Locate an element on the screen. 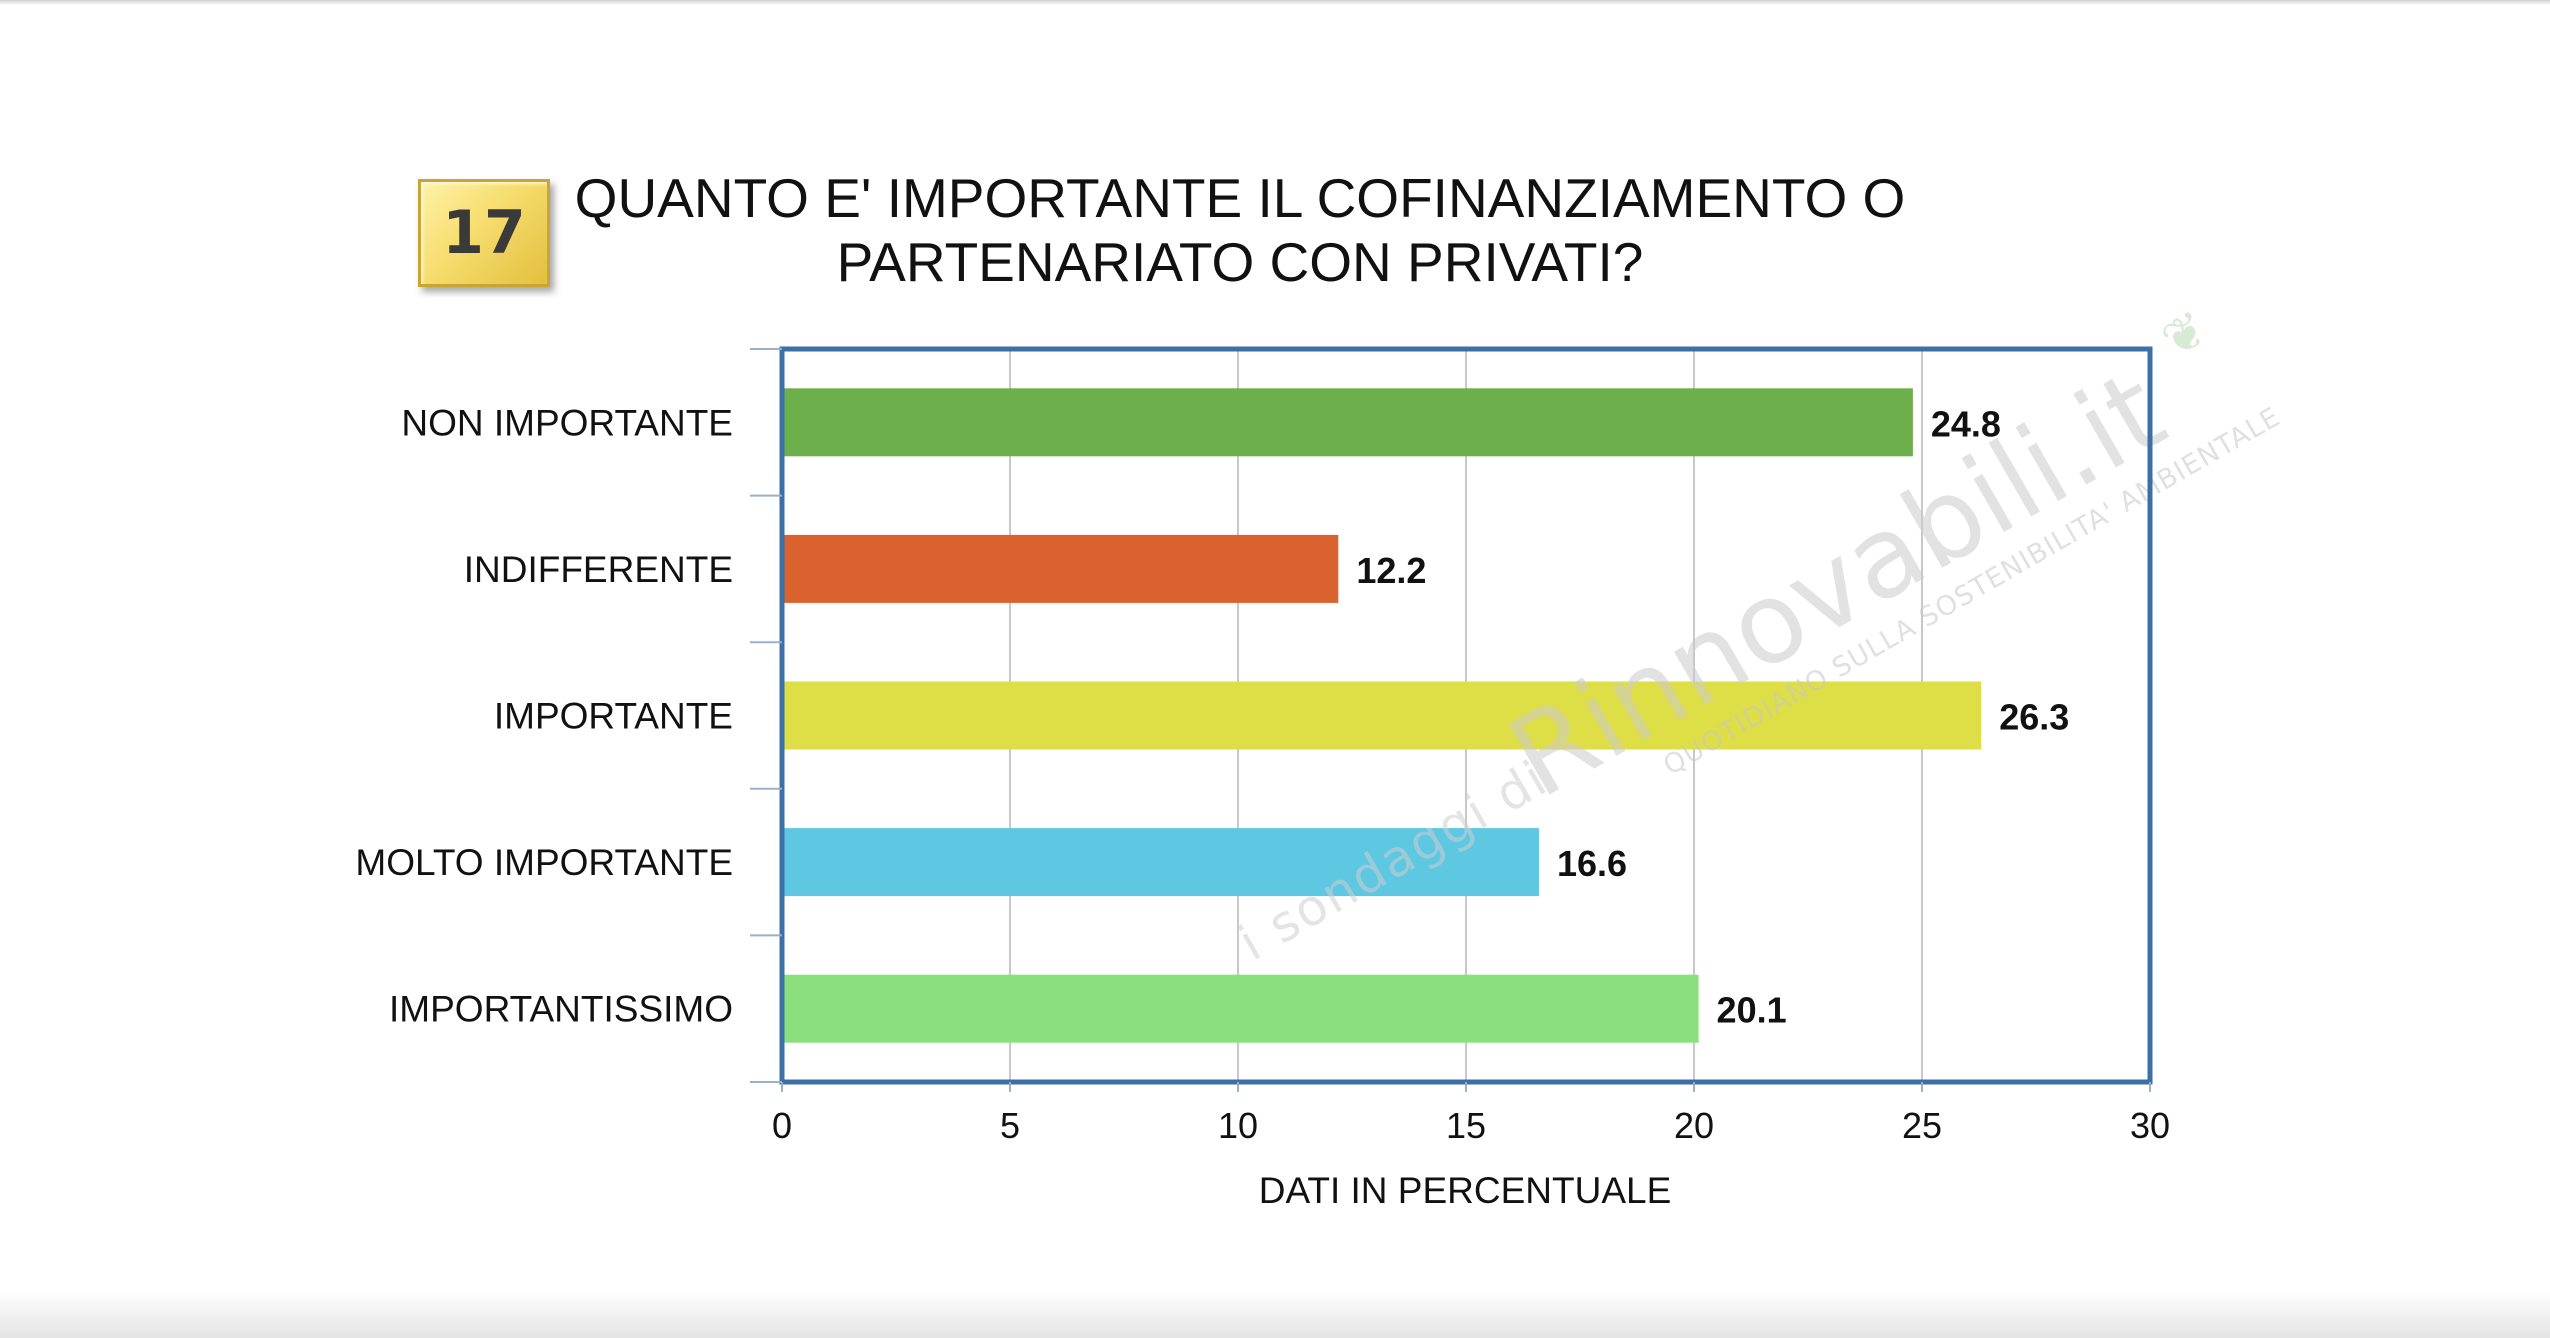 The width and height of the screenshot is (2550, 1338). value-label: 12.2 is located at coordinates (1391, 570).